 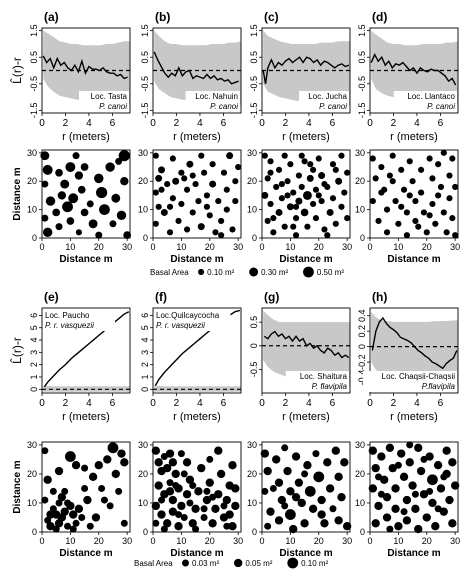 I want to click on x-tick-label: 4, so click(x=417, y=123).